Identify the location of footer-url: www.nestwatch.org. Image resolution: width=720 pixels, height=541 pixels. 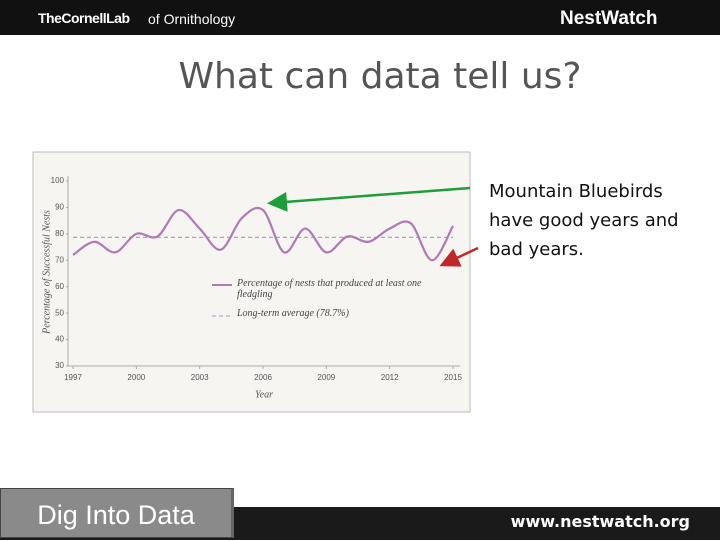
(600, 521).